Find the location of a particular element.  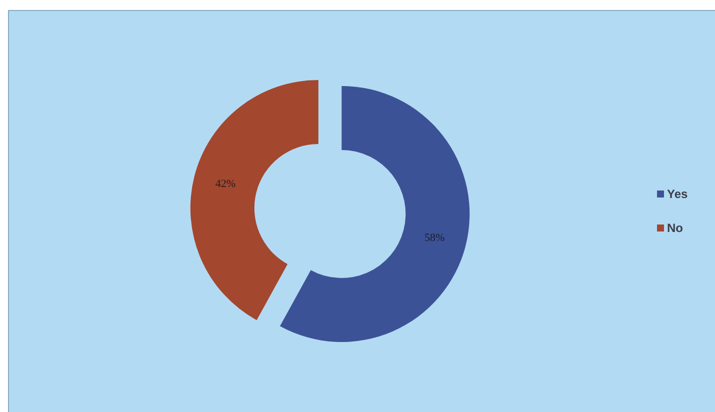

data-label: 58% is located at coordinates (434, 238).